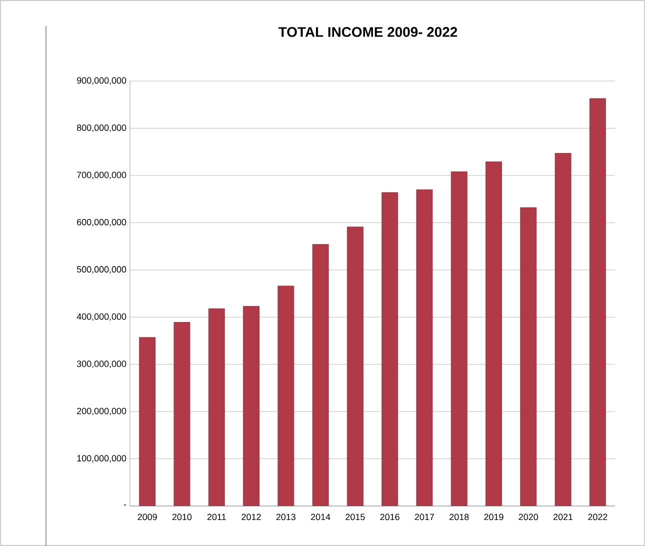 The width and height of the screenshot is (645, 546). What do you see at coordinates (101, 412) in the screenshot?
I see `y-tick-label: 200,000,000` at bounding box center [101, 412].